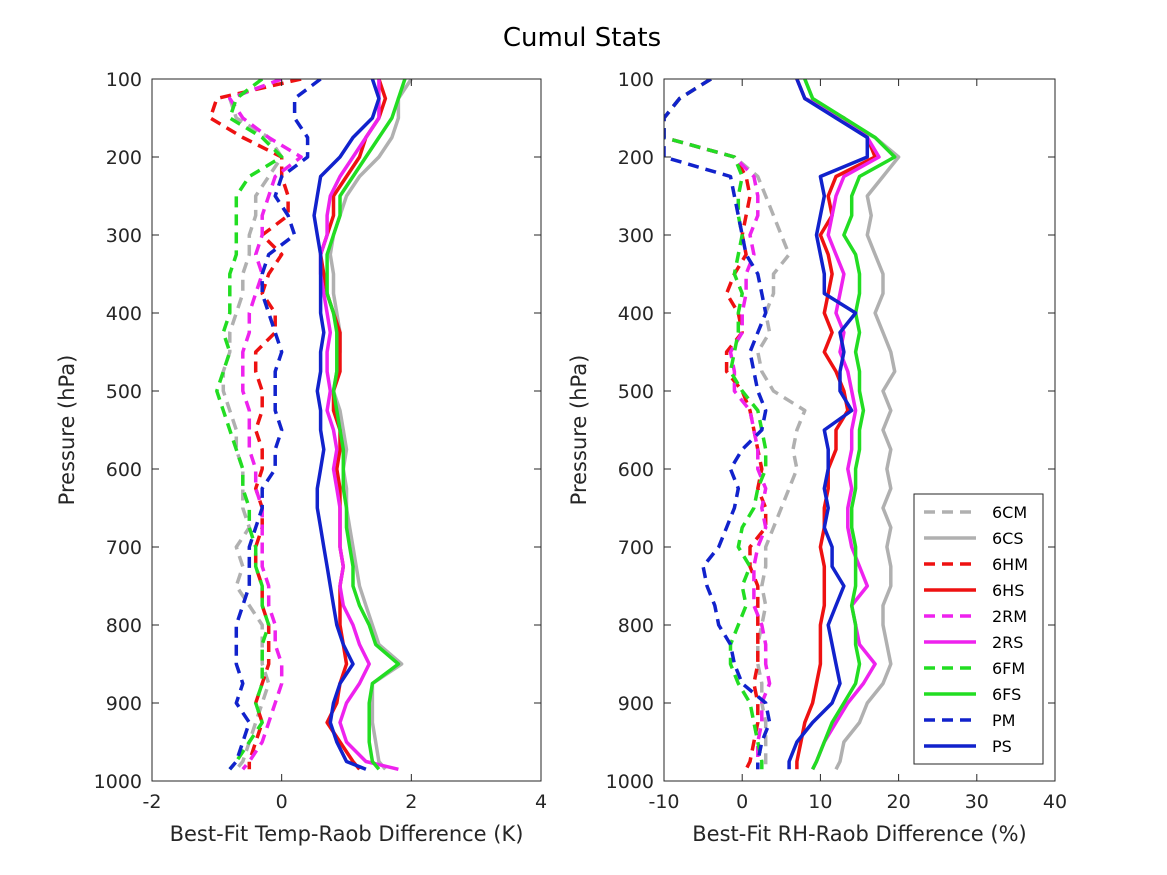 Image resolution: width=1167 pixels, height=875 pixels. I want to click on legend-label-ps: PS, so click(1002, 746).